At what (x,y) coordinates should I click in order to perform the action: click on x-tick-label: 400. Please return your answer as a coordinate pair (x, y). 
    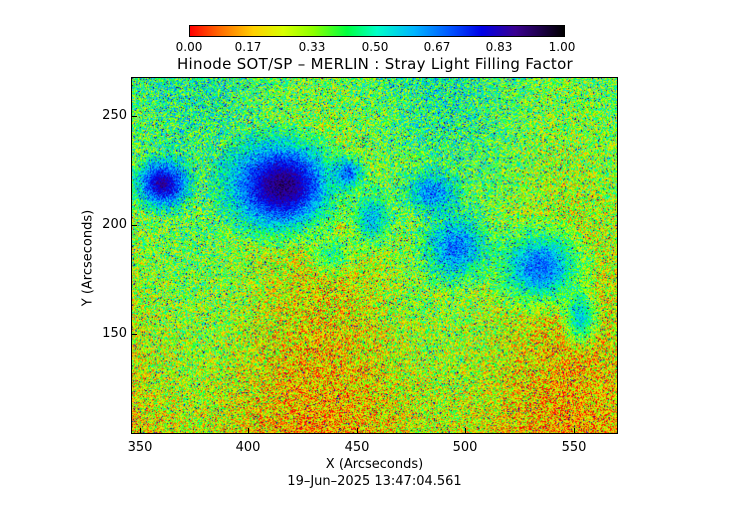
    Looking at the image, I should click on (248, 447).